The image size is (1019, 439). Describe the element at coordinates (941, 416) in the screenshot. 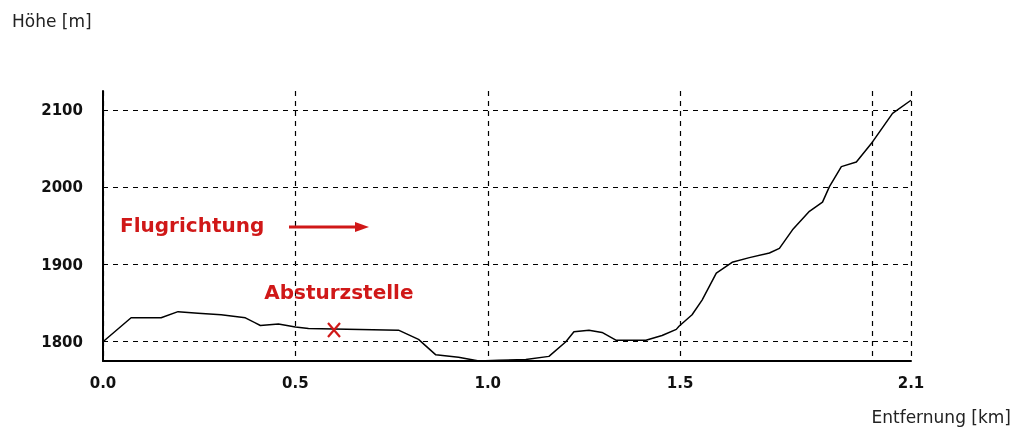

I see `x-axis-title: Entfernung [km]` at that location.